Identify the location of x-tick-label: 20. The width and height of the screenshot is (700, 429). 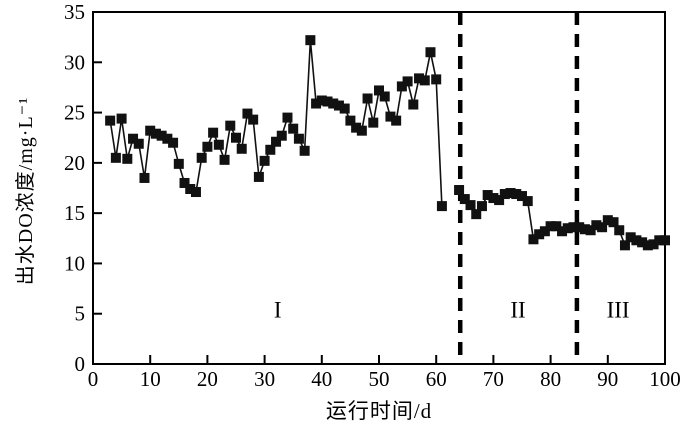
(207, 379).